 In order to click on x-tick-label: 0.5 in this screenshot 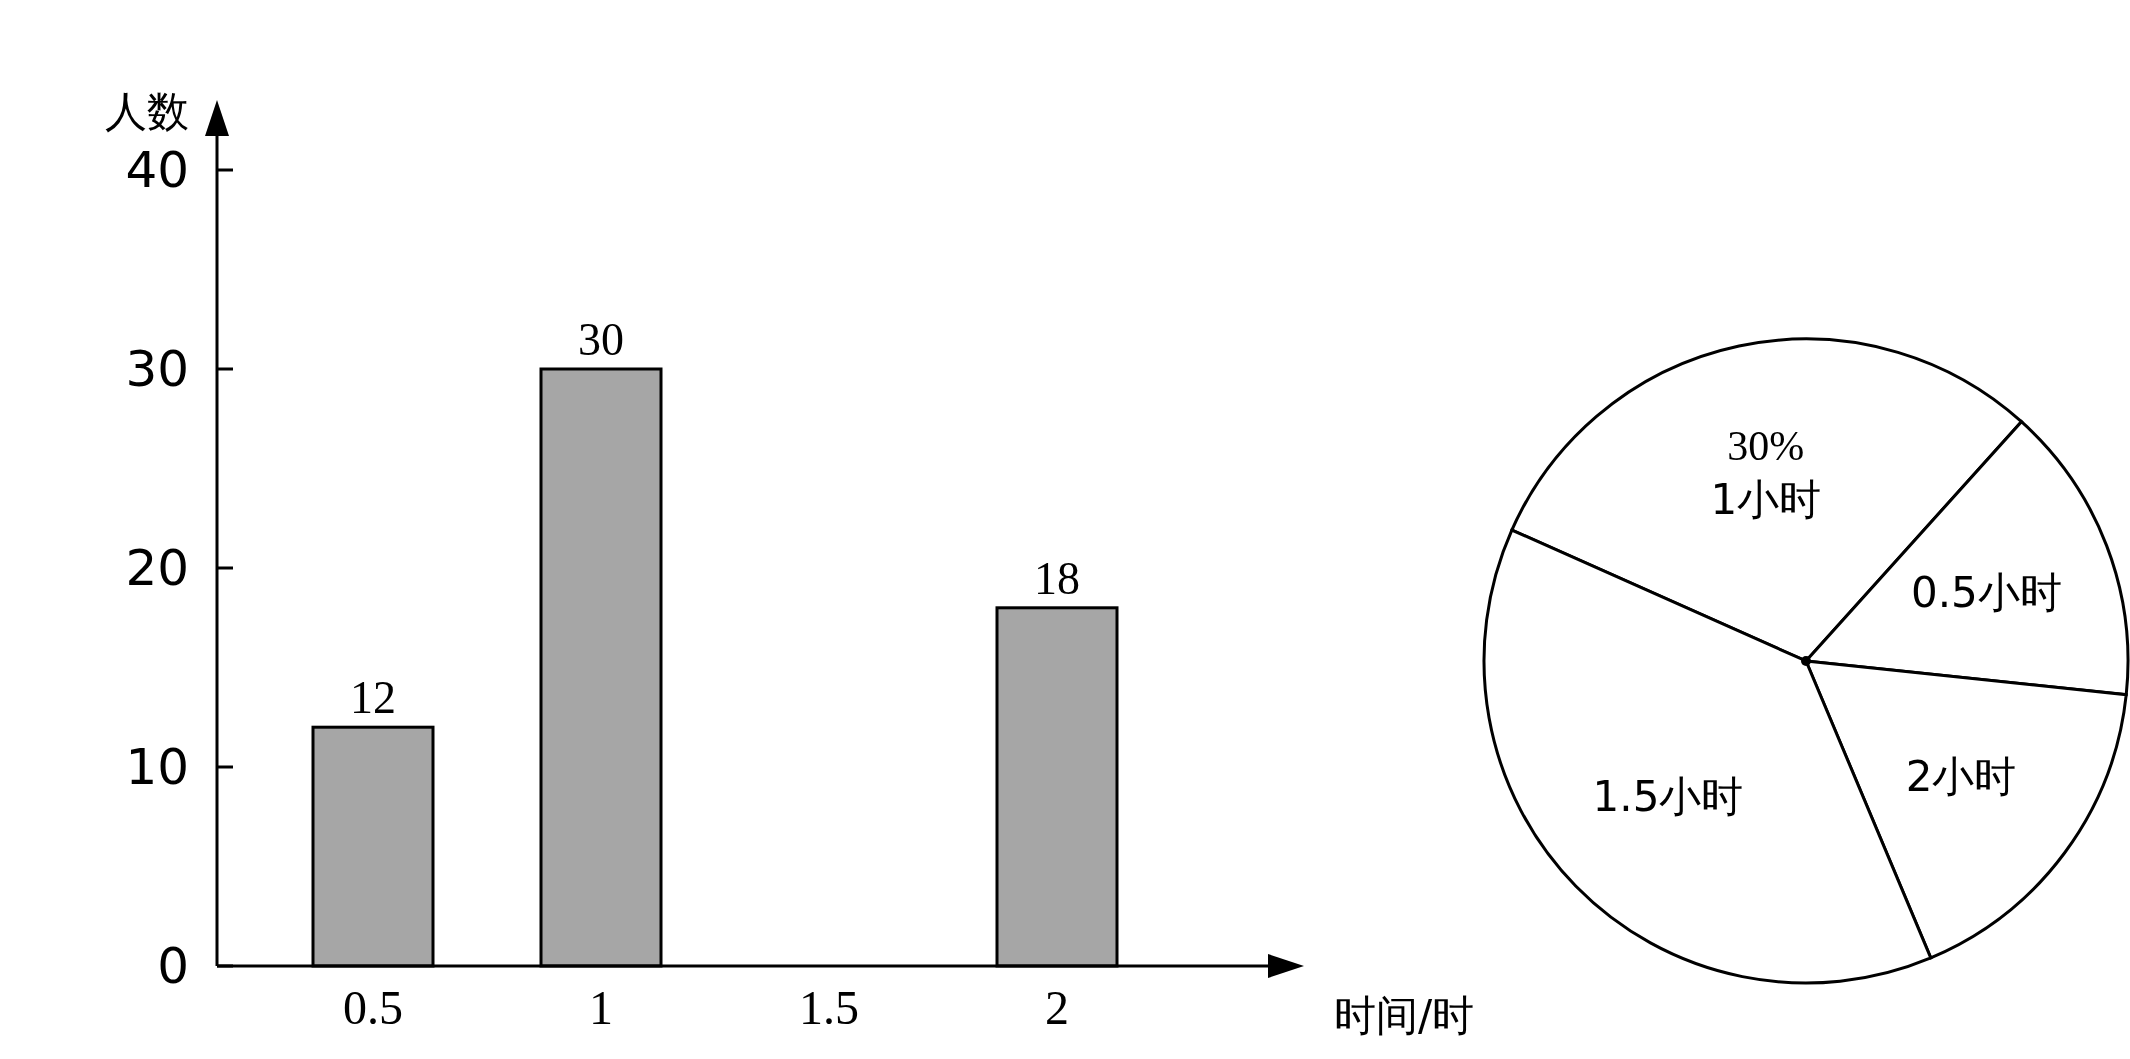, I will do `click(373, 1007)`.